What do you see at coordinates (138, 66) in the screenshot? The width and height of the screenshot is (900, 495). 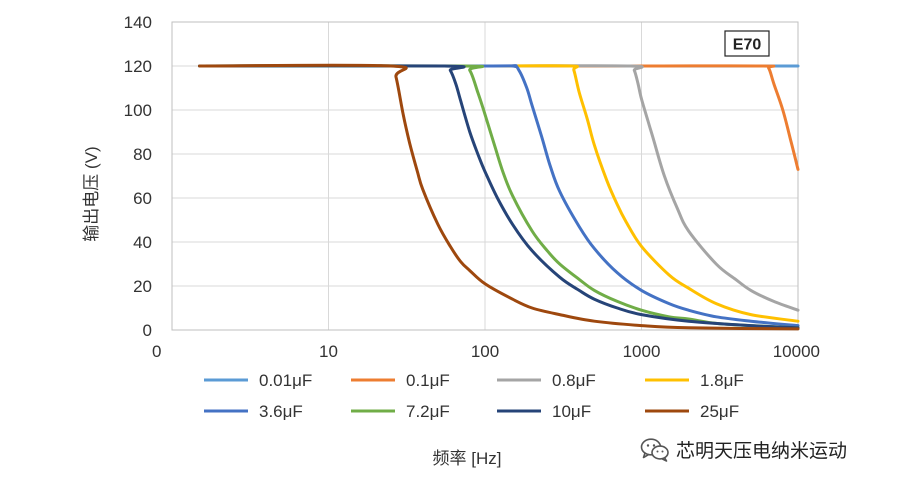 I see `y-tick-label: 120` at bounding box center [138, 66].